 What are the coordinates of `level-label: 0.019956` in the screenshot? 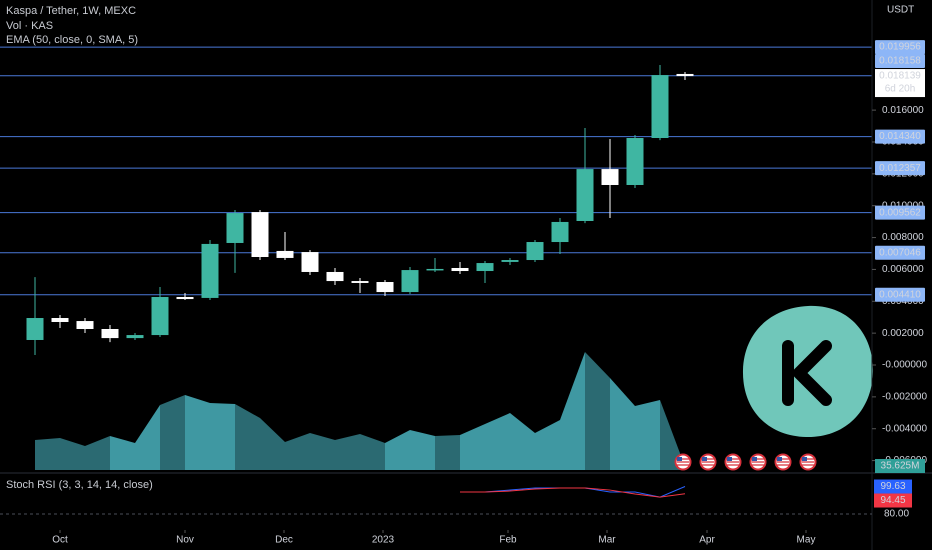 It's located at (900, 47).